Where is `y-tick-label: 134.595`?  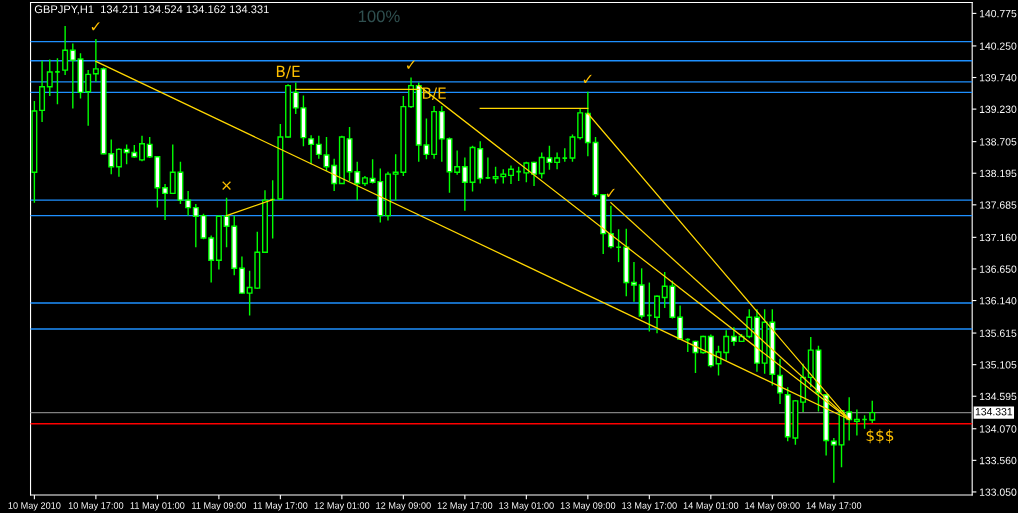 y-tick-label: 134.595 is located at coordinates (998, 396).